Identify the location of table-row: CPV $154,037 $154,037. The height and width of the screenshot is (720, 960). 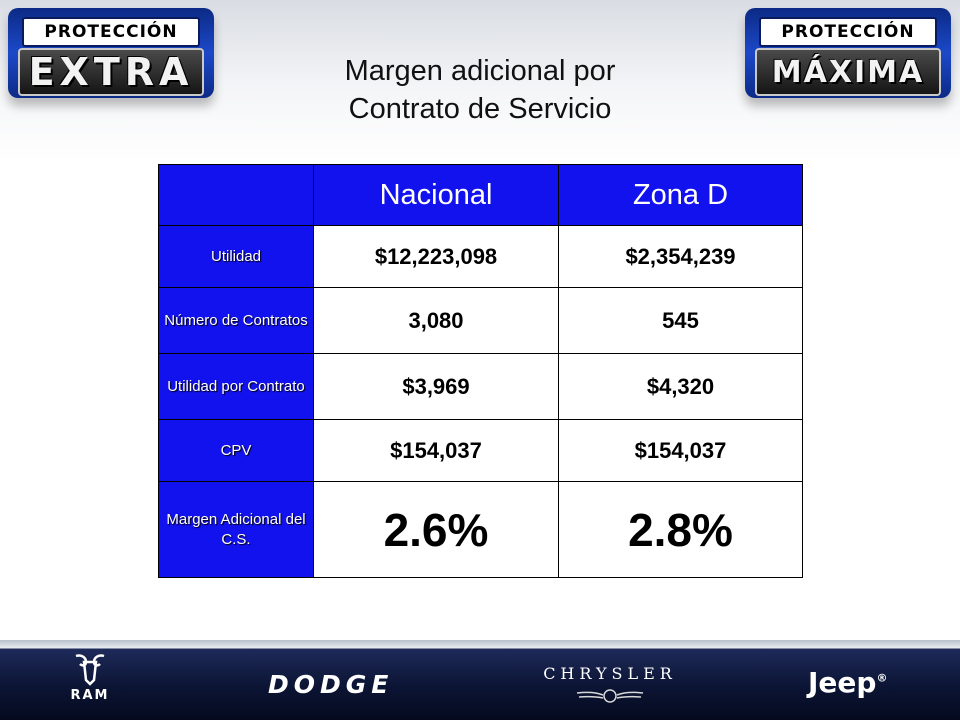
(480, 450).